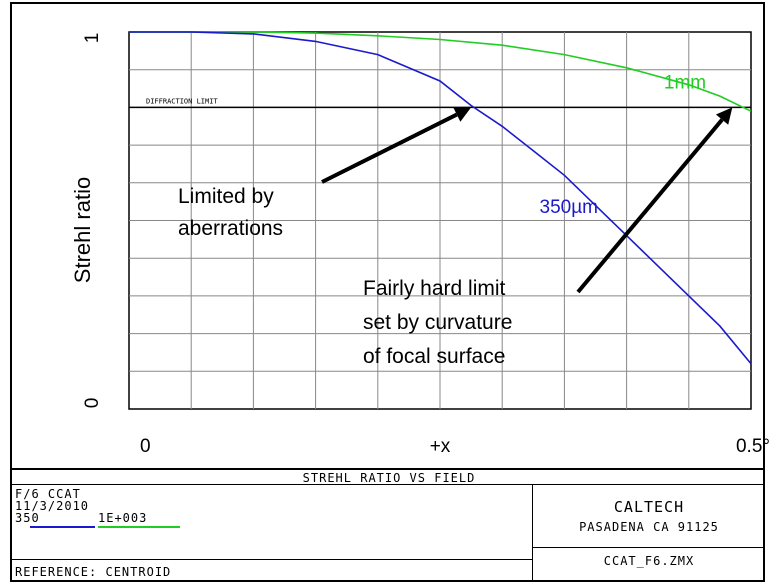 The image size is (778, 587). What do you see at coordinates (569, 207) in the screenshot?
I see `series-label-1: 350µm` at bounding box center [569, 207].